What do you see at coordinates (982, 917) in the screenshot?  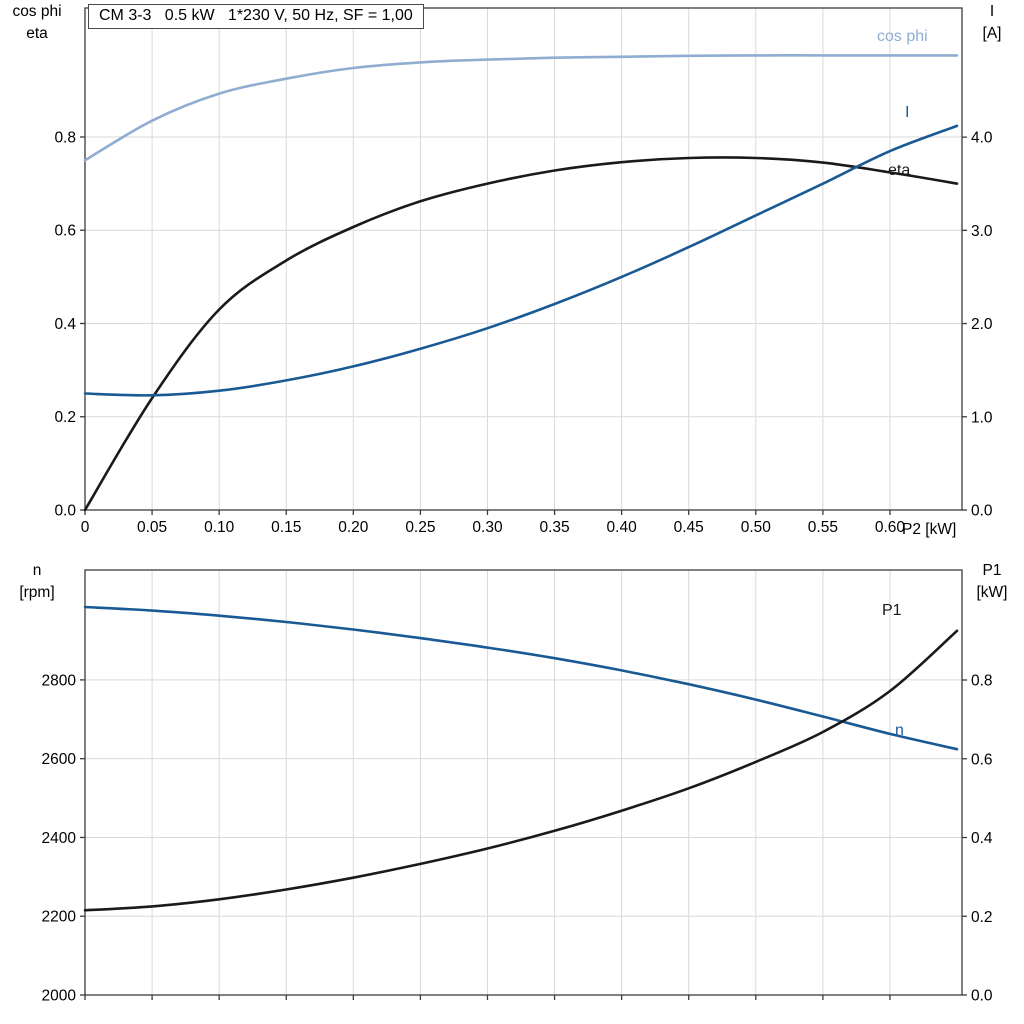 I see `right-tick-label: 0.2` at bounding box center [982, 917].